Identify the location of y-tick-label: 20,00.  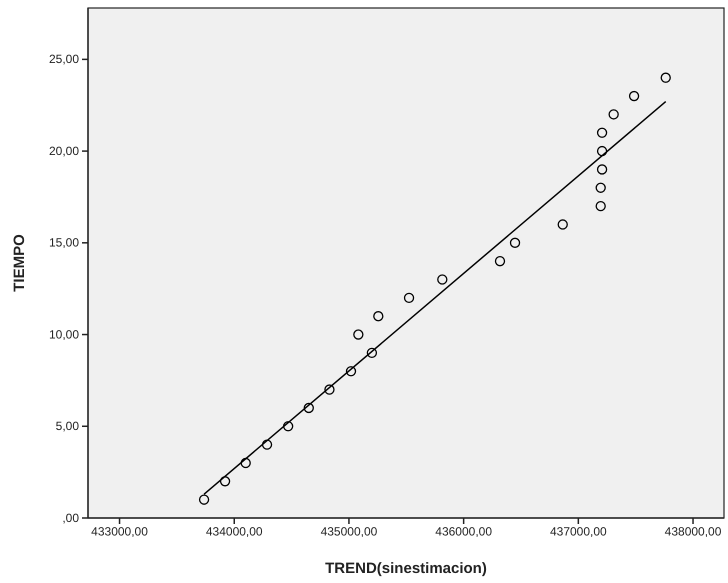
(64, 151).